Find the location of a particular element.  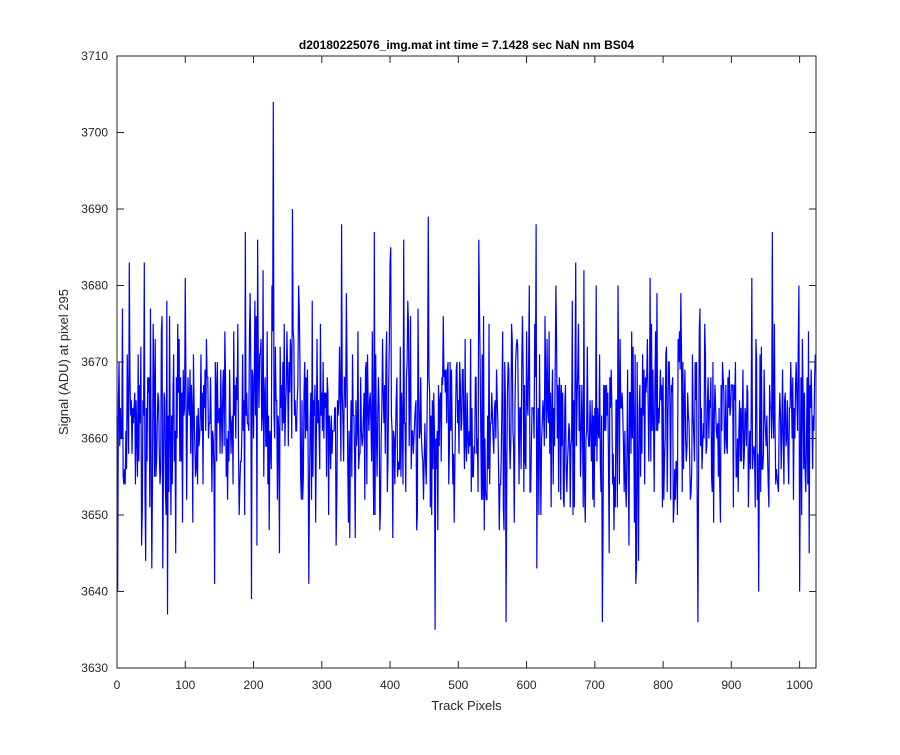

x-tick-label: 100 is located at coordinates (185, 685).